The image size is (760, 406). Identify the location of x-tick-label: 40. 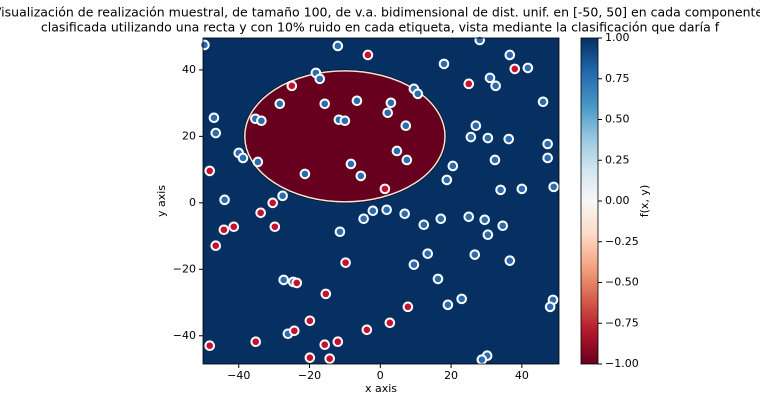
(522, 375).